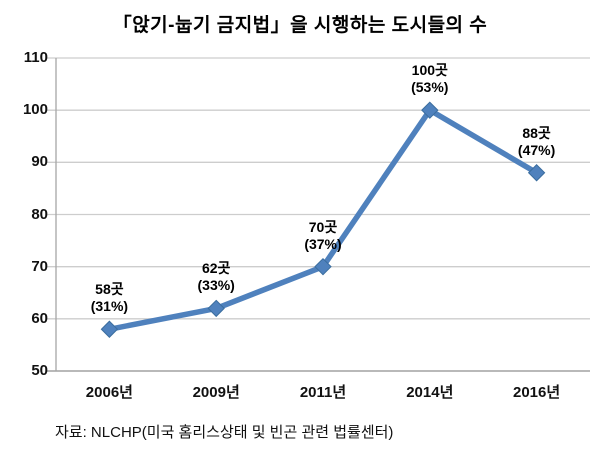  Describe the element at coordinates (224, 432) in the screenshot. I see `source-note: 자료: NLCHP(미국 홈리스상태 및 빈곤 관련 법률센터)` at that location.